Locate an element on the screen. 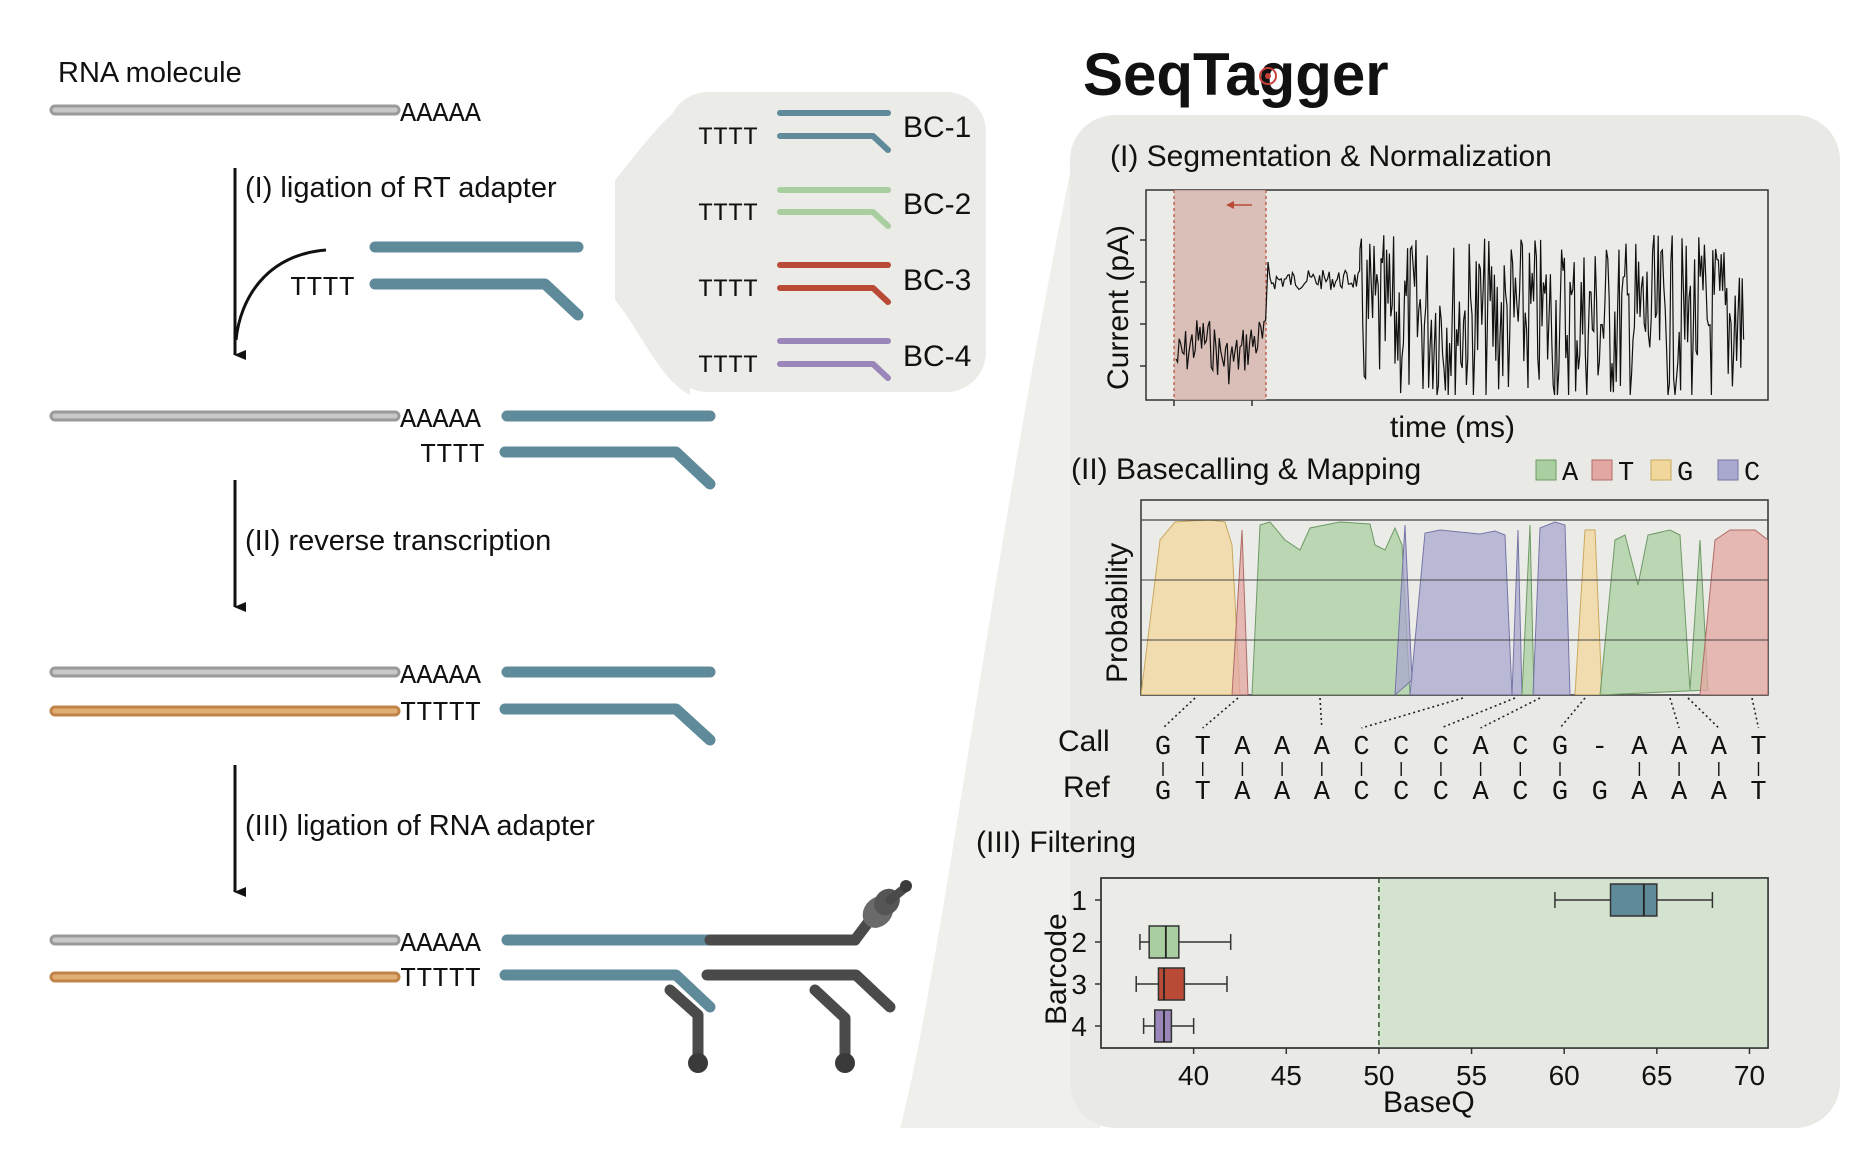  y-ticks is located at coordinates (1196, 322).